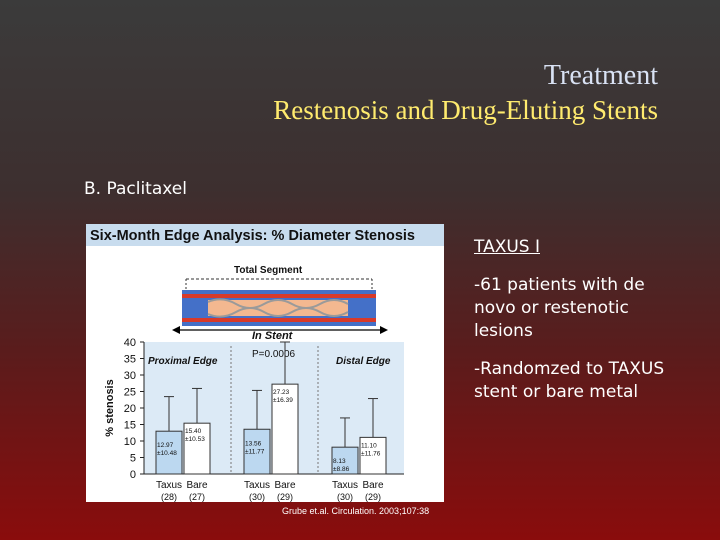  What do you see at coordinates (130, 426) in the screenshot?
I see `y-tick-label: 15` at bounding box center [130, 426].